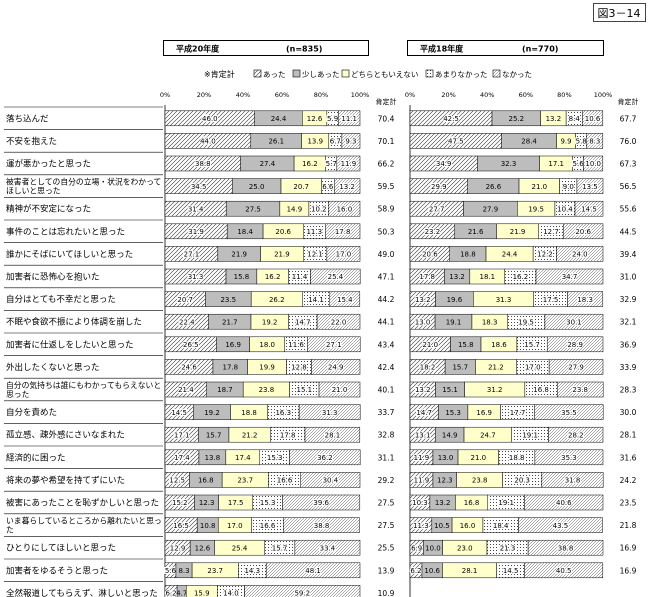 The width and height of the screenshot is (650, 597). Describe the element at coordinates (564, 503) in the screenshot. I see `data-label: 40.6` at that location.